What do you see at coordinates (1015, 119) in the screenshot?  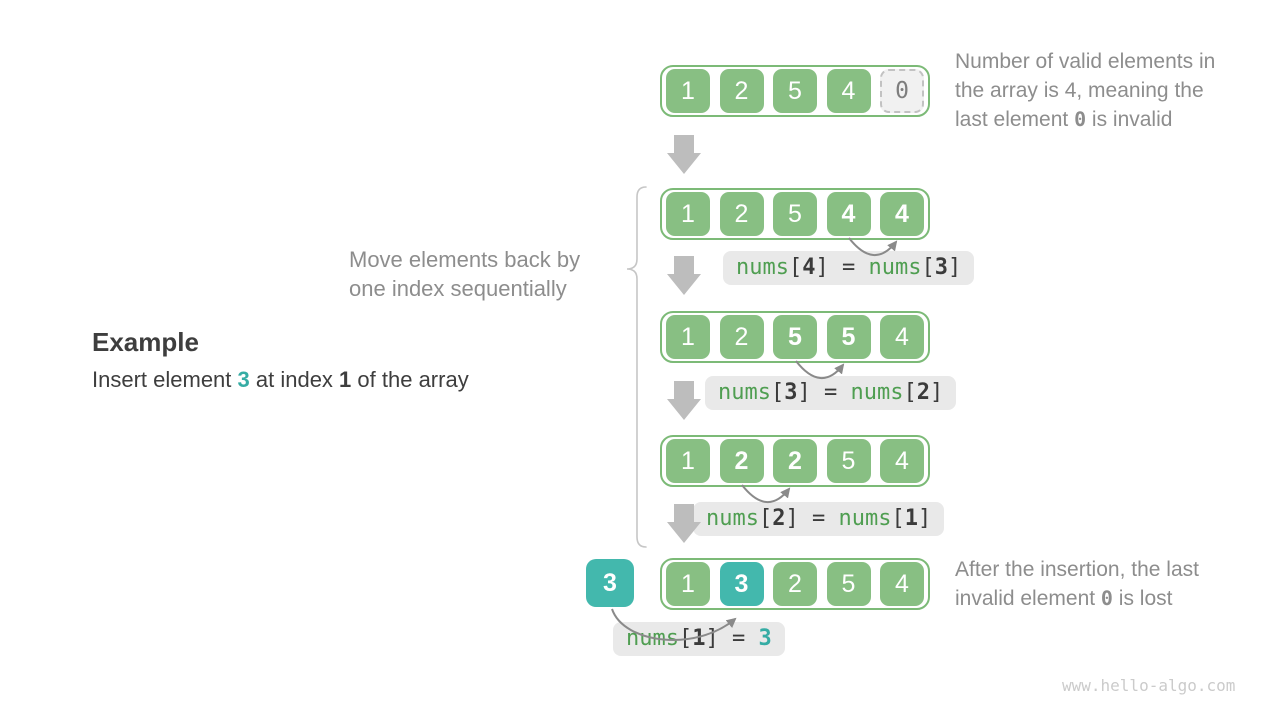 I see `text-segment: last element` at bounding box center [1015, 119].